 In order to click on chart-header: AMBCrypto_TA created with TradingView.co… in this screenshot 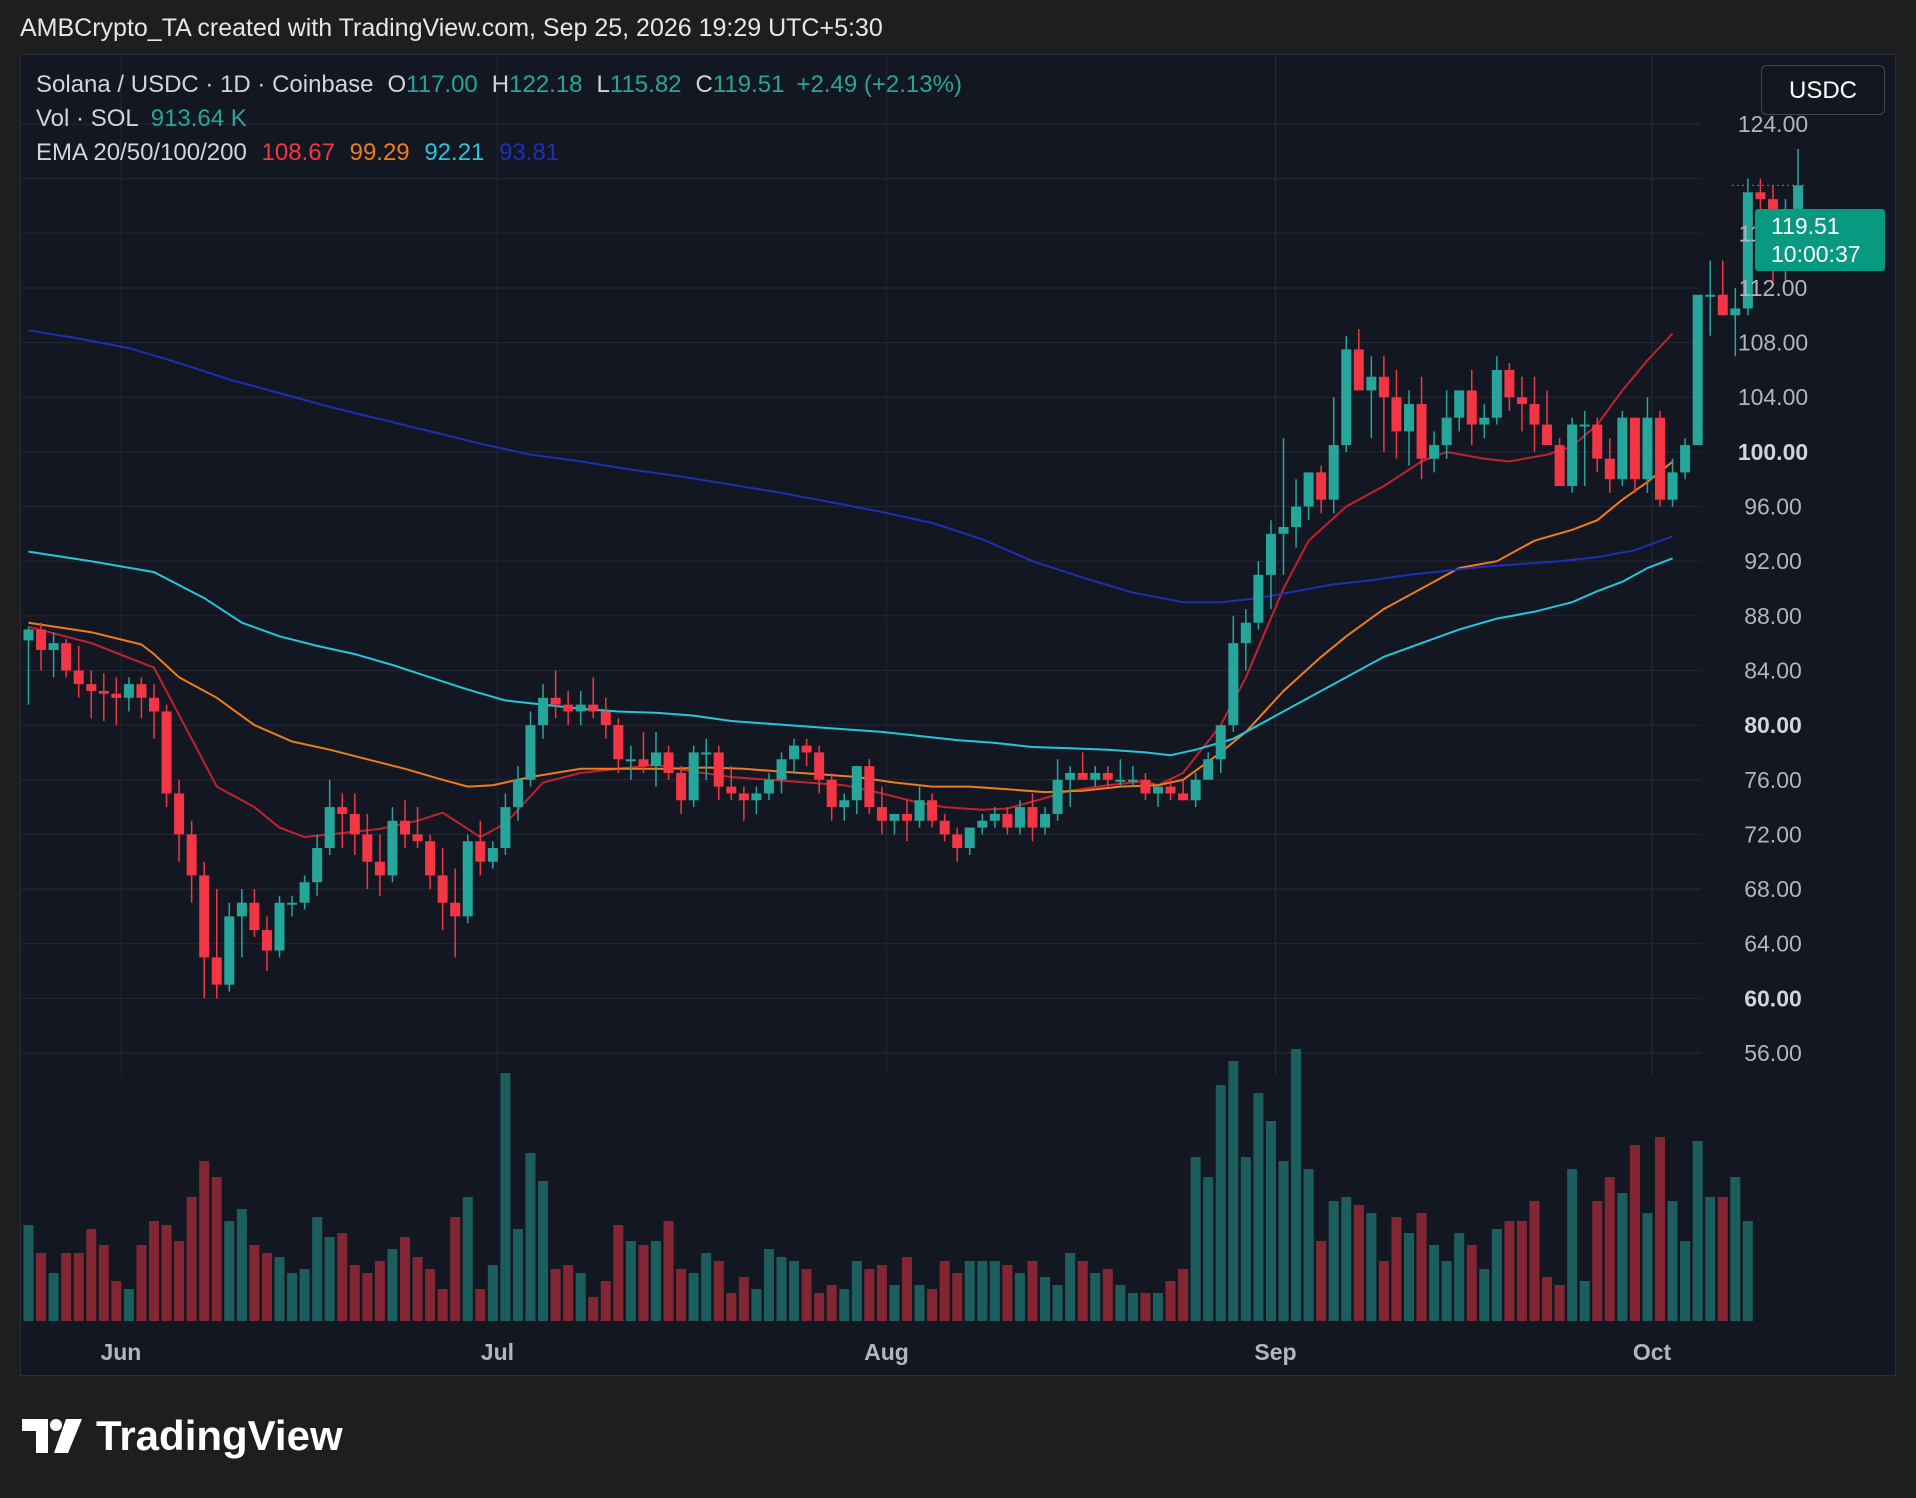, I will do `click(451, 28)`.